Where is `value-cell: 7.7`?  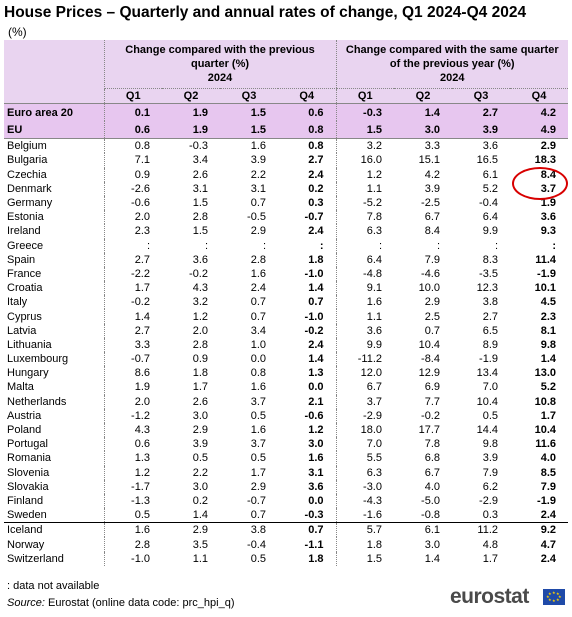
value-cell: 7.7 is located at coordinates (432, 401).